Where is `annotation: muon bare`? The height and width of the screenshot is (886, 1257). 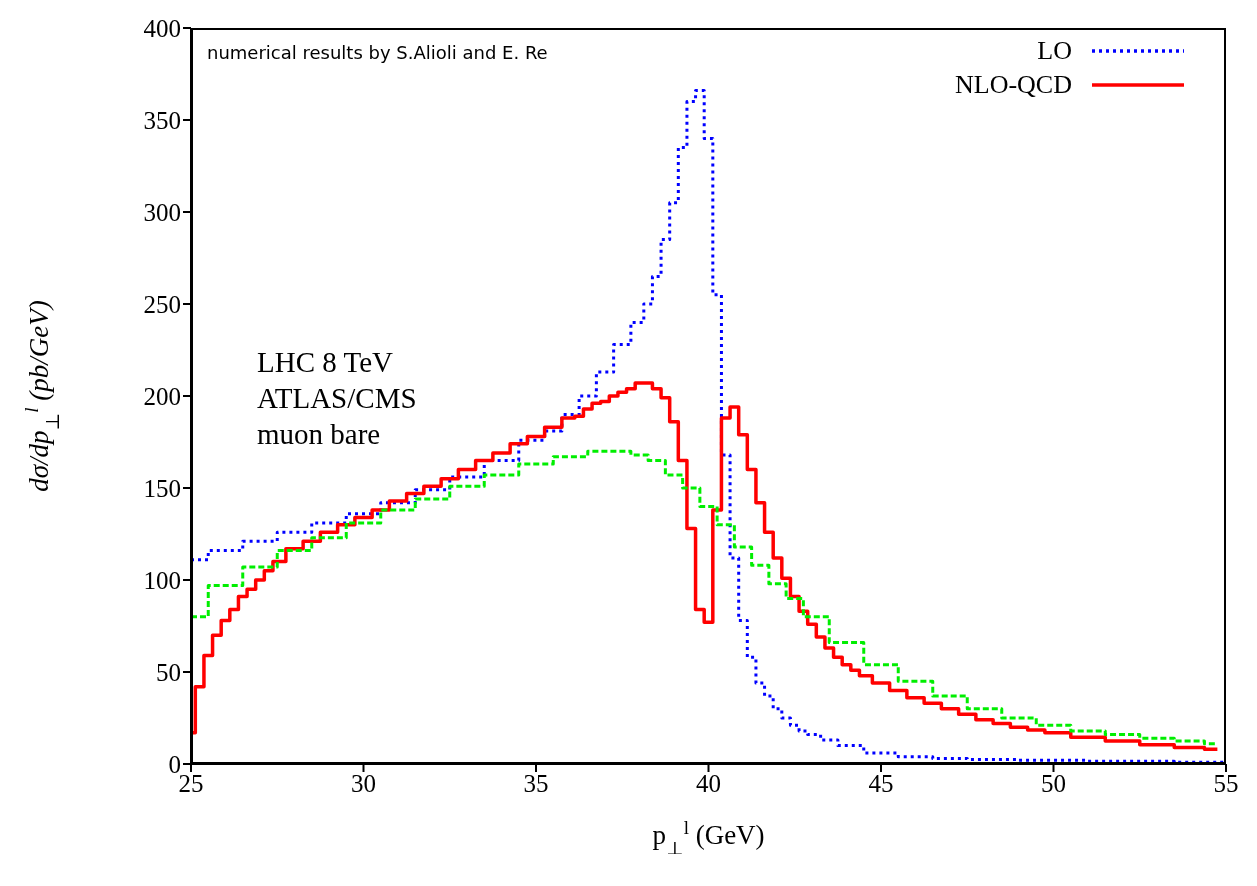 annotation: muon bare is located at coordinates (319, 434).